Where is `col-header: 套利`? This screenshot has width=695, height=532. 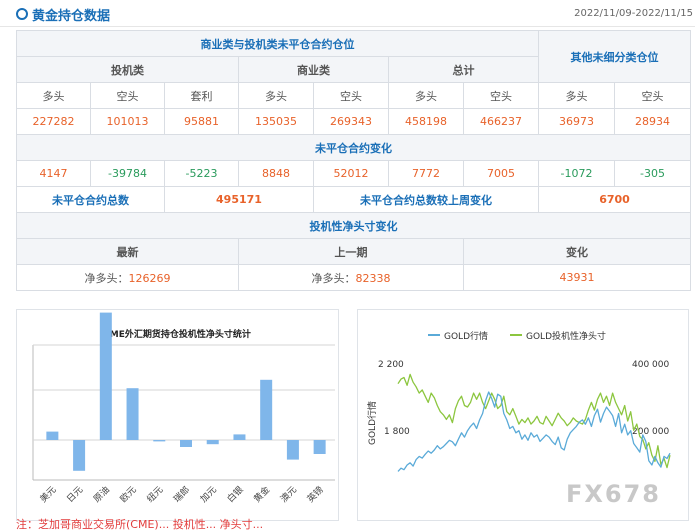
col-header: 套利 is located at coordinates (201, 95).